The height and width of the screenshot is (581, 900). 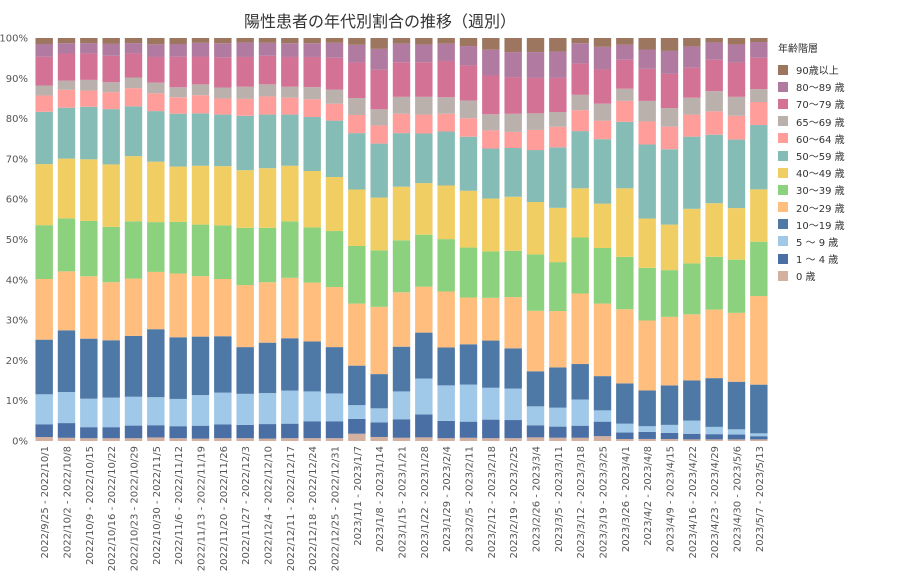 I want to click on legend-item: 20～29 歳, so click(x=838, y=207).